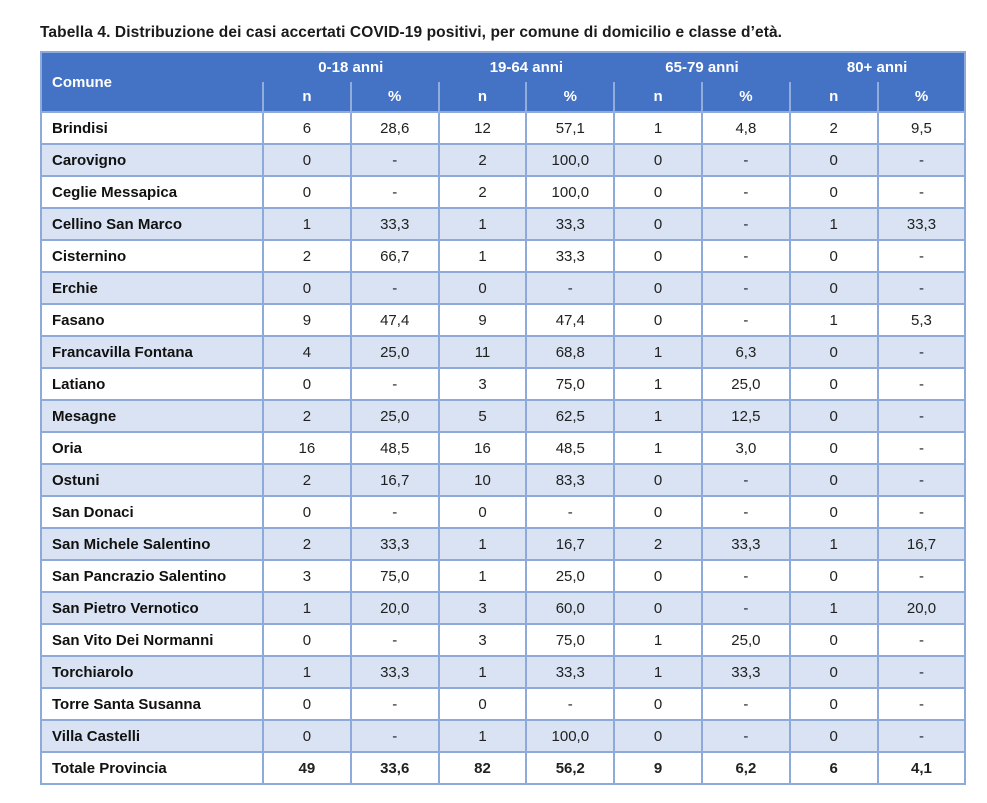 The height and width of the screenshot is (803, 987). What do you see at coordinates (921, 128) in the screenshot?
I see `value-cell: 9,5` at bounding box center [921, 128].